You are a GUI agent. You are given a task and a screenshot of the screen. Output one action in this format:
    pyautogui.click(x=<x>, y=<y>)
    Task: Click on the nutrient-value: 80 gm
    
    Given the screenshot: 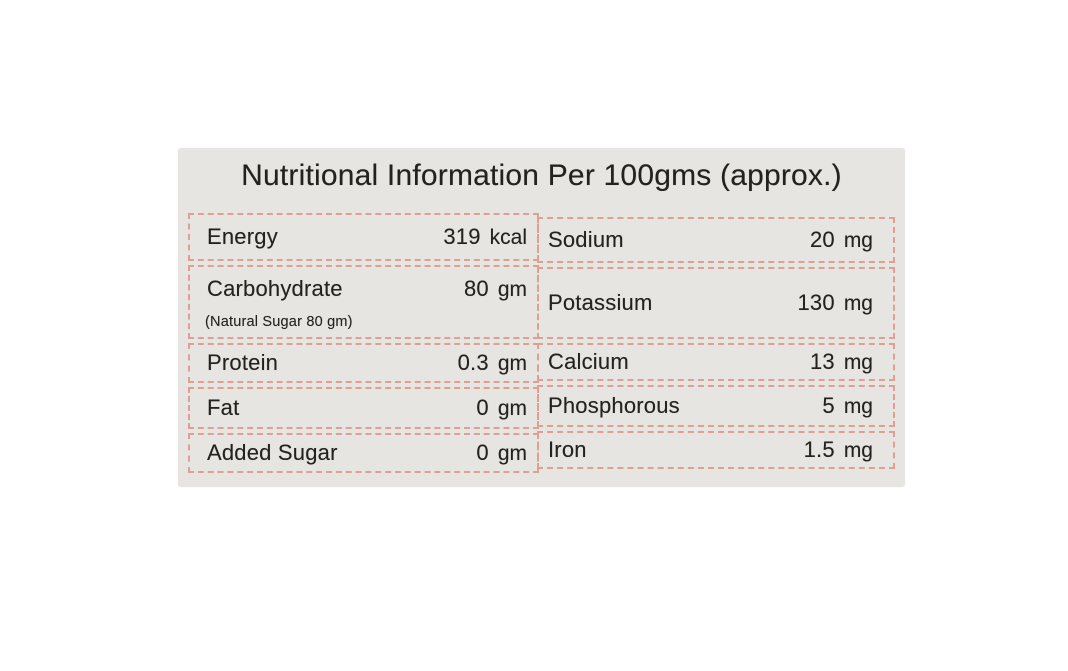 What is the action you would take?
    pyautogui.click(x=495, y=289)
    